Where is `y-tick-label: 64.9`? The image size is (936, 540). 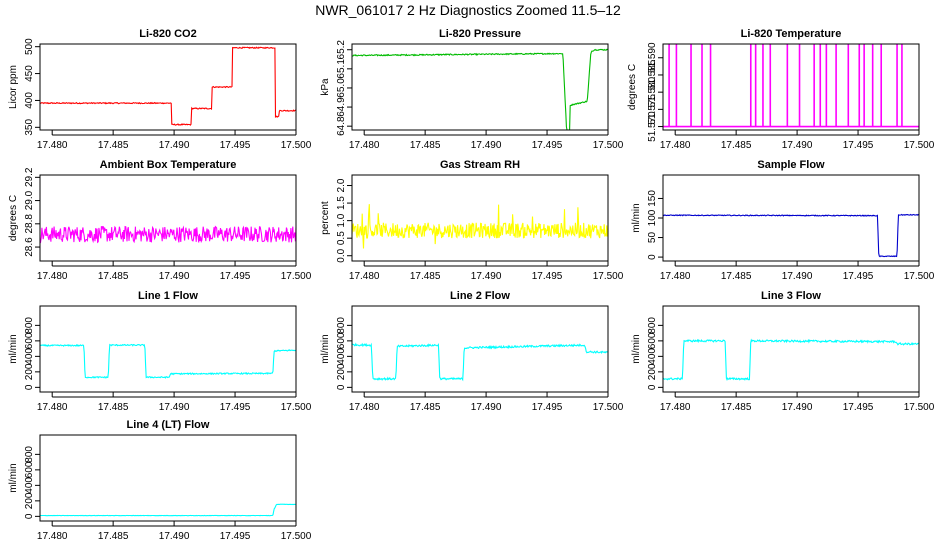
y-tick-label: 64.9 is located at coordinates (341, 107).